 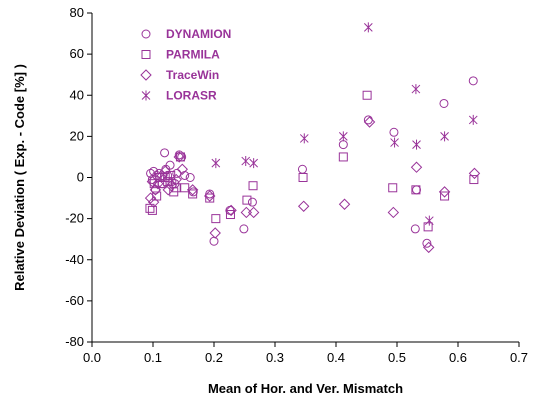 What do you see at coordinates (146, 54) in the screenshot?
I see `legend-parmila-marker` at bounding box center [146, 54].